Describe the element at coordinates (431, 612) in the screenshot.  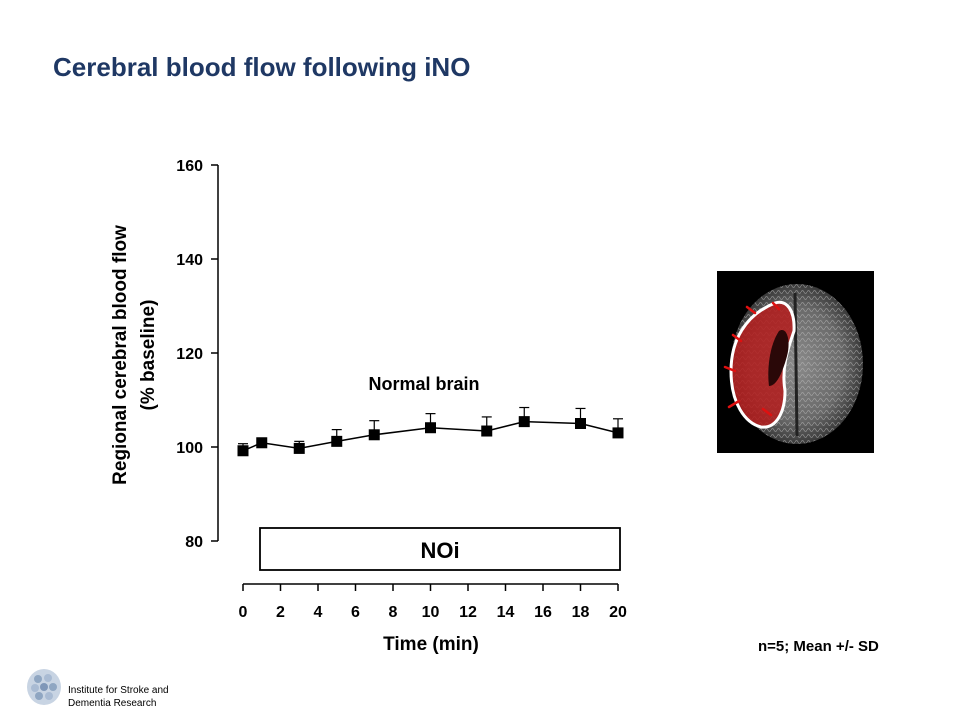
I see `x-tick-label: 10` at that location.